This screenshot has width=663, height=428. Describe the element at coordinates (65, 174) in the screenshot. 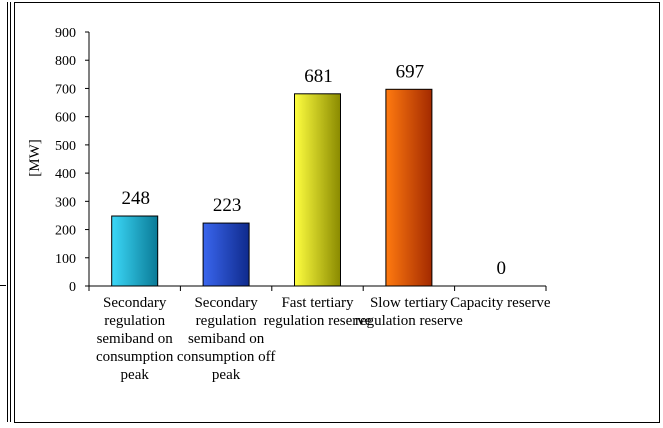

I see `y-tick-label: 400` at that location.